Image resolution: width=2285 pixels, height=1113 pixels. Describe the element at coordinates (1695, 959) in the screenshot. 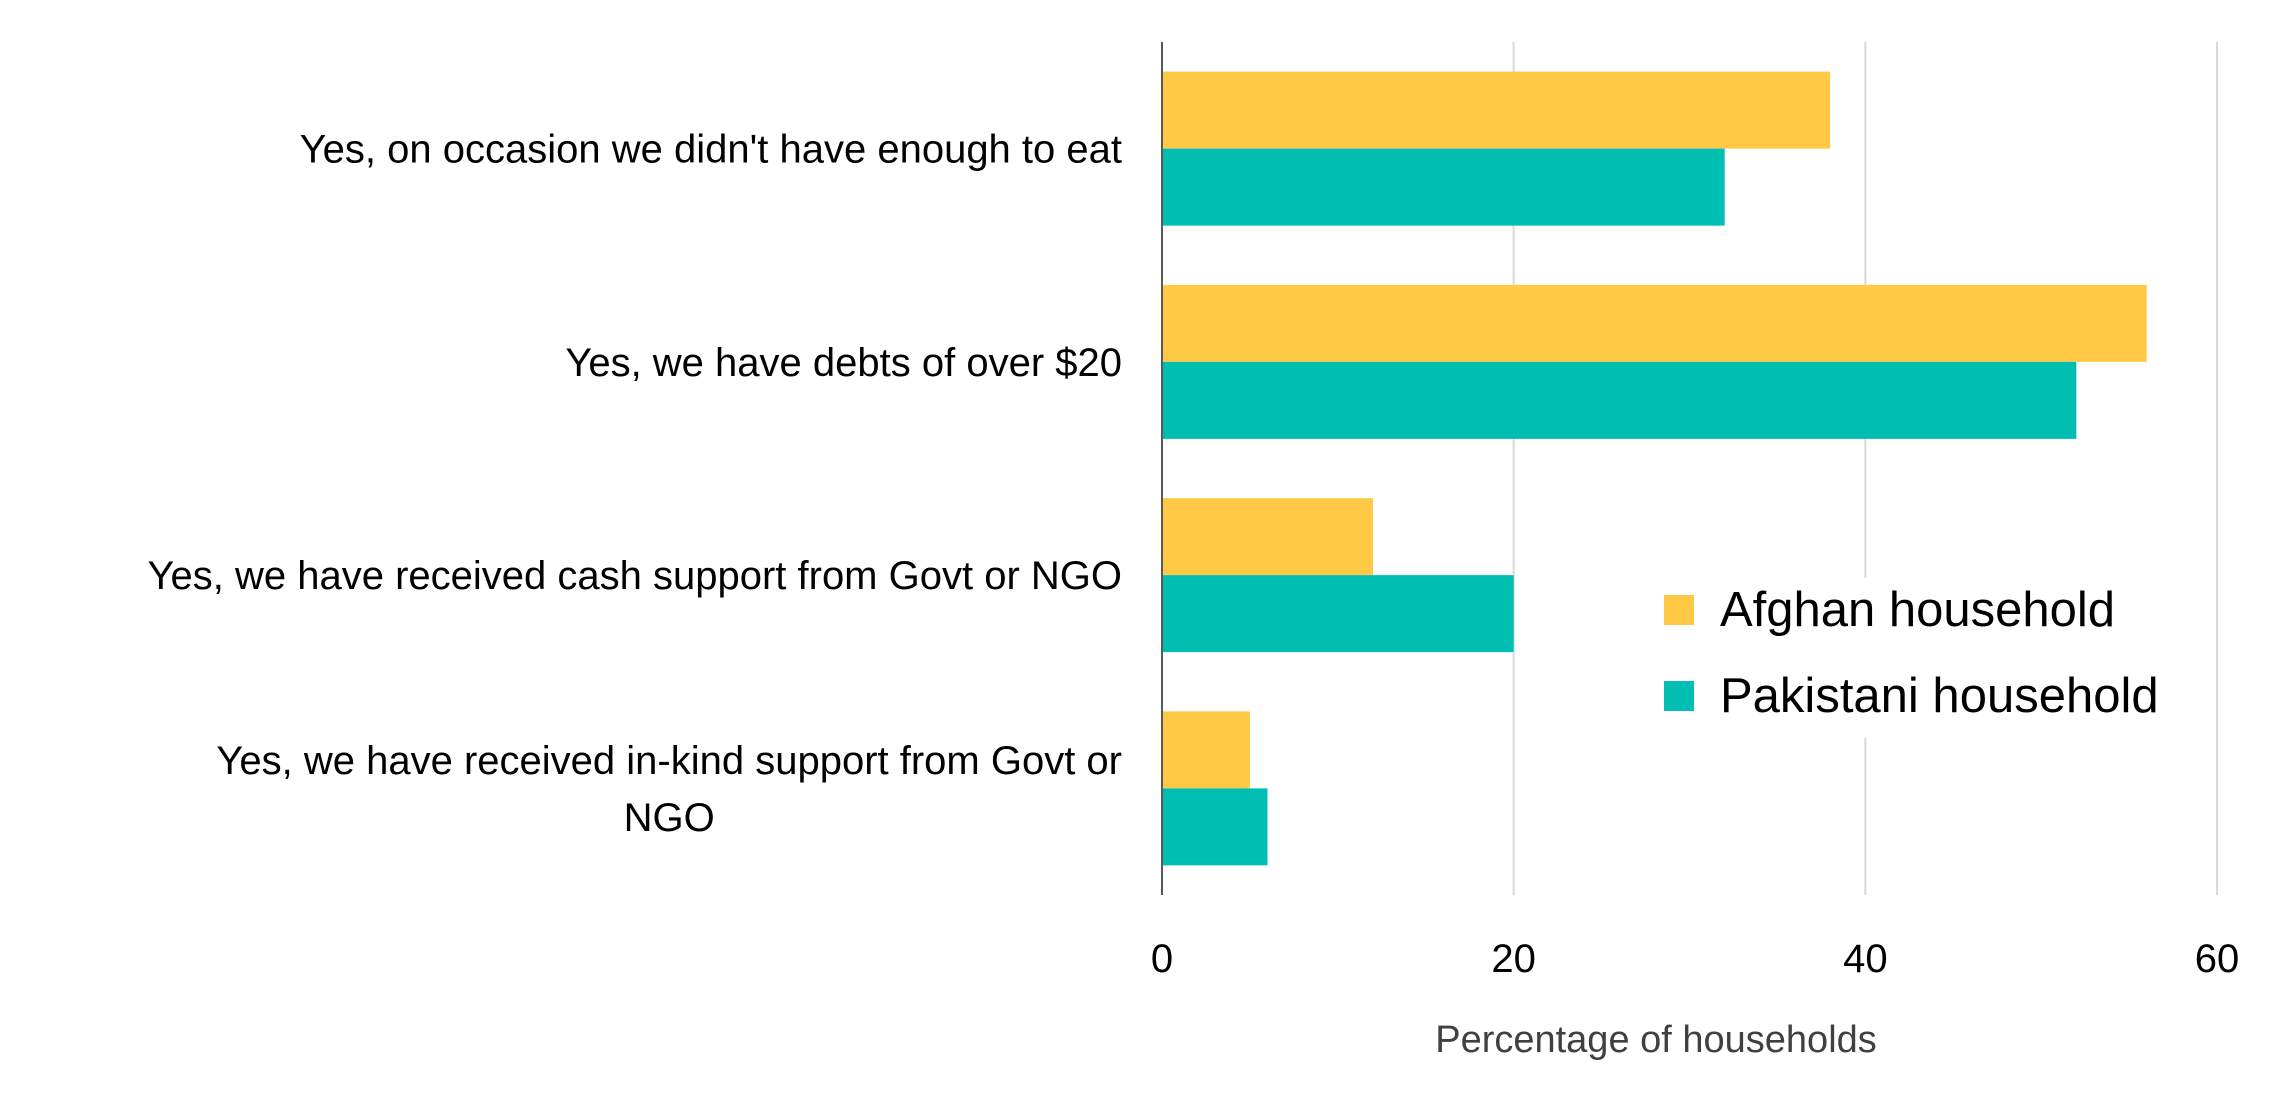

I see `x-tick-labels: 0 20 40 60` at that location.